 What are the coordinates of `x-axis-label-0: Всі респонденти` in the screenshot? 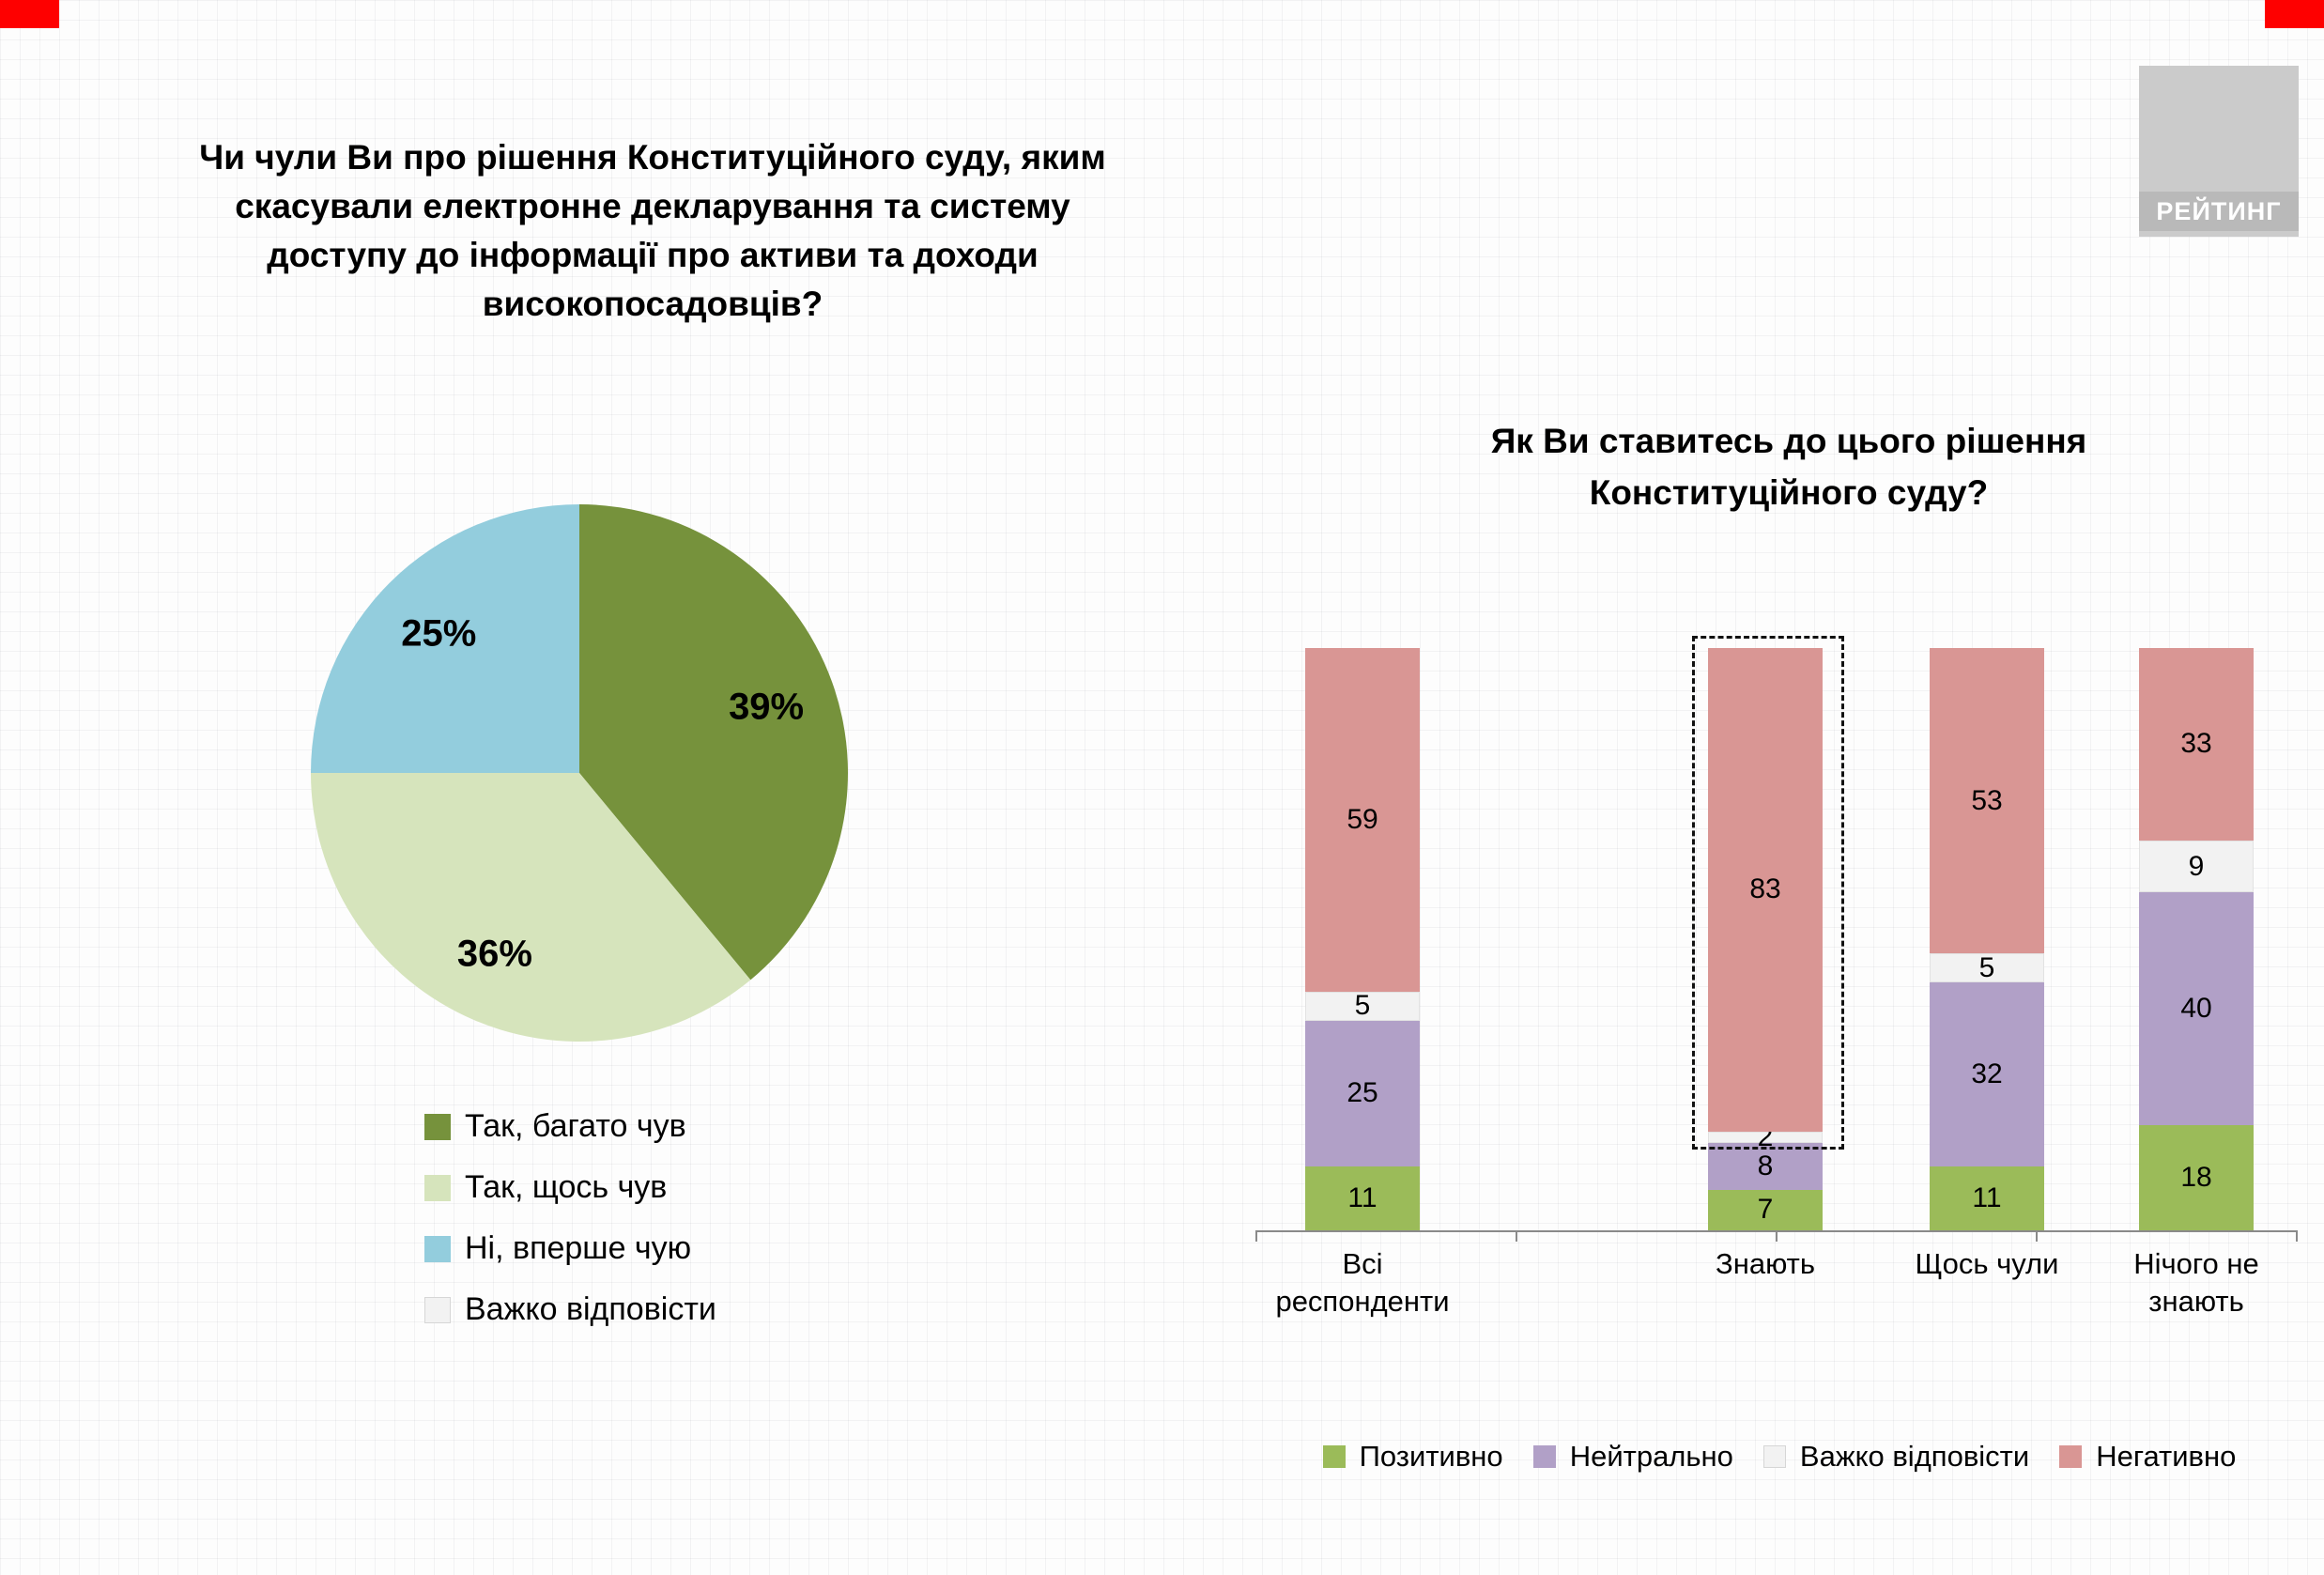 It's located at (1362, 1283).